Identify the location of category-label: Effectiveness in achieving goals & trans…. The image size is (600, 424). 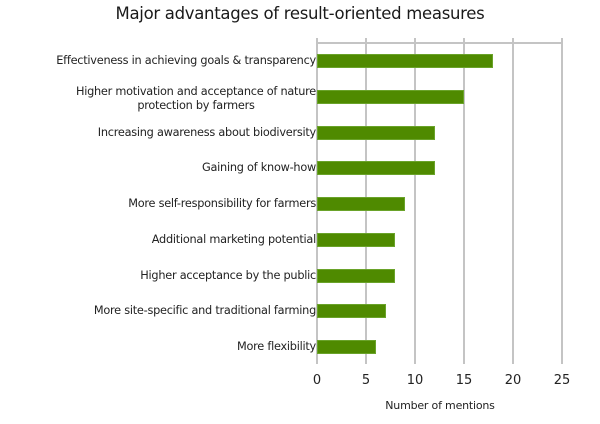
(186, 61).